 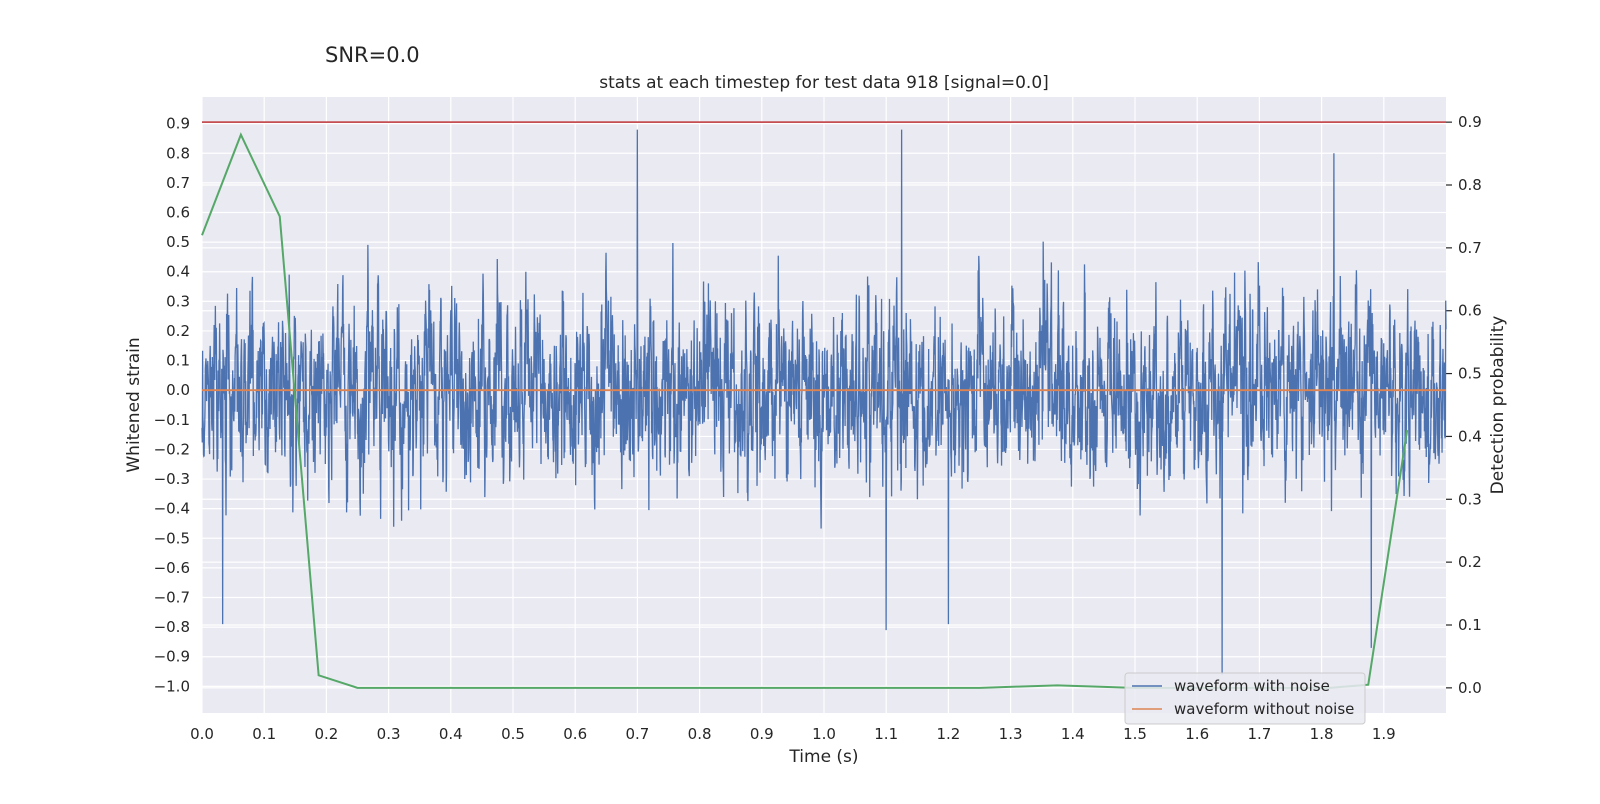 I want to click on left-y-tick-label-19: 0.9, so click(x=178, y=124).